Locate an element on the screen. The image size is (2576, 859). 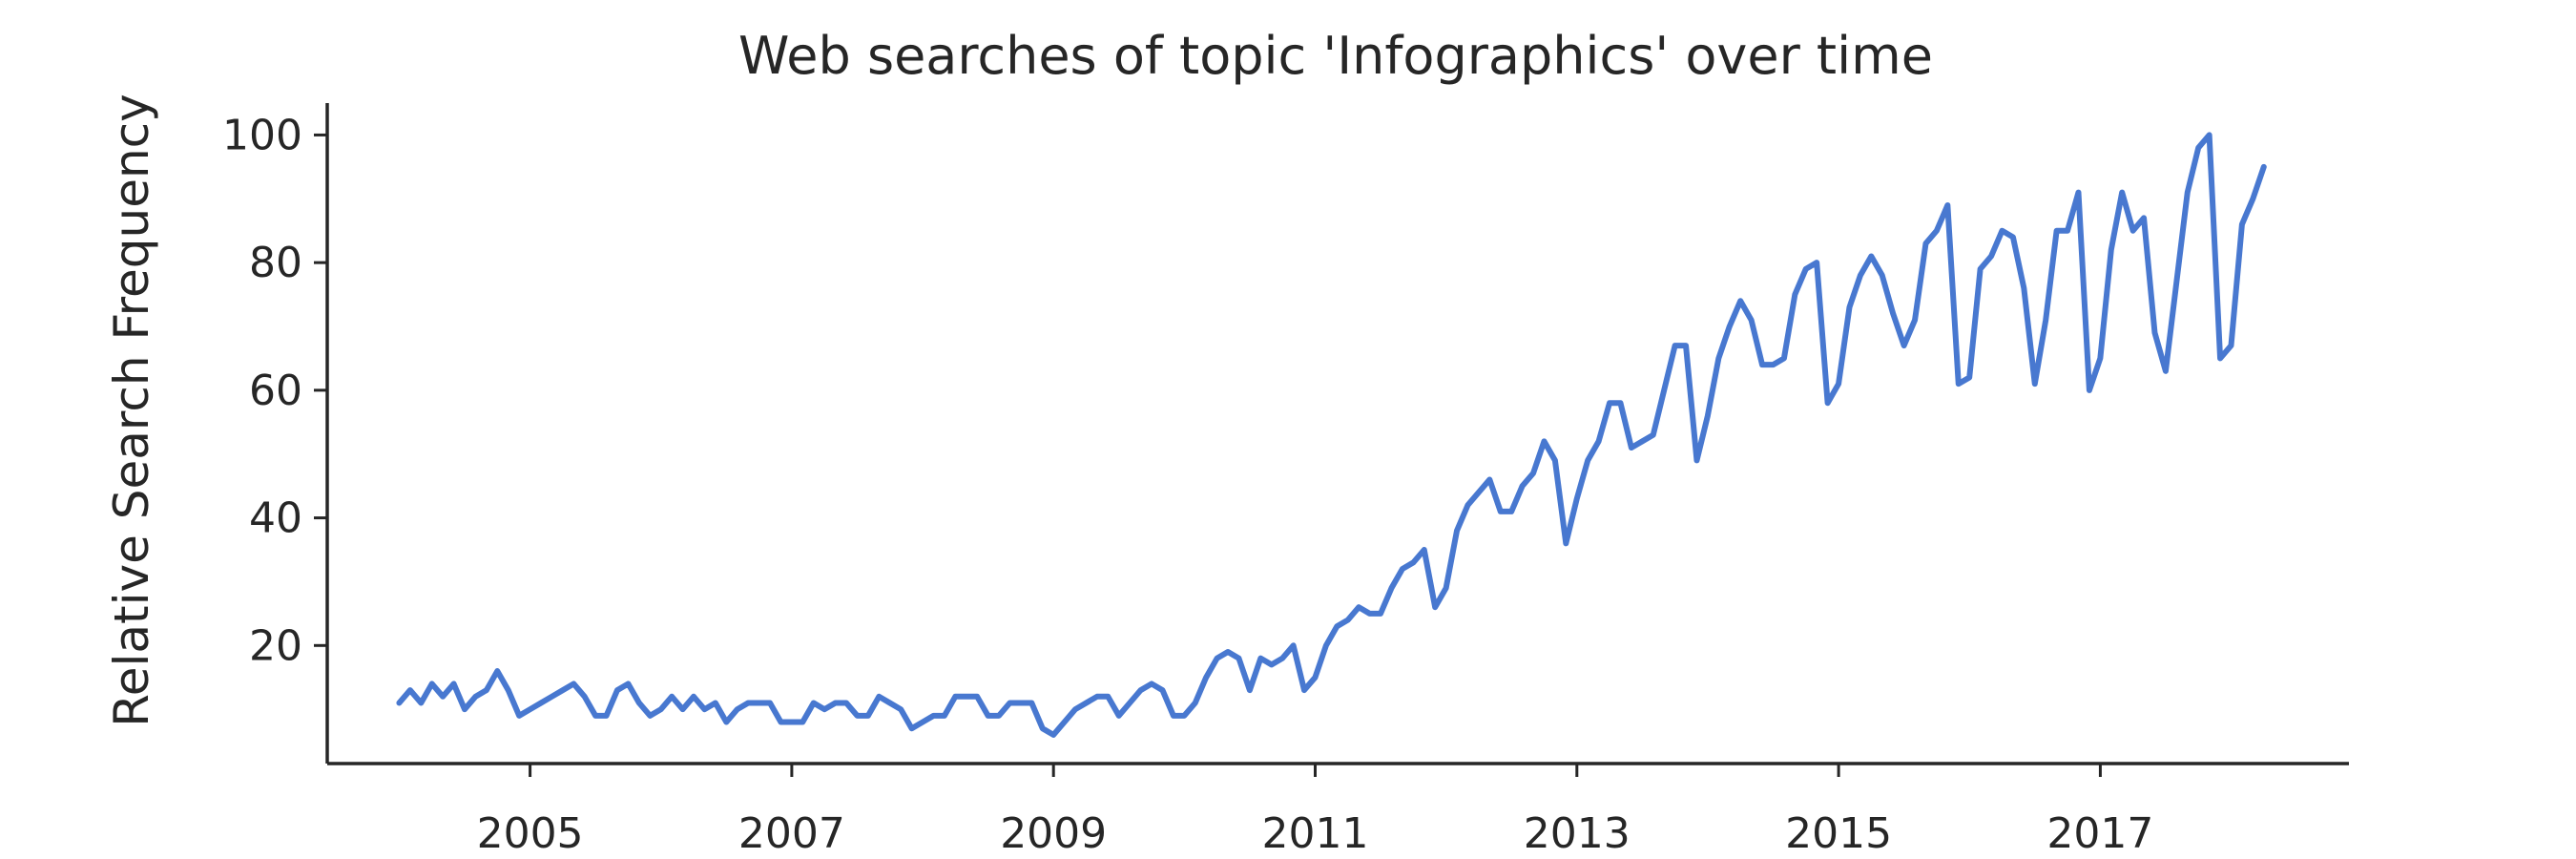
x-tick-label: 2007 is located at coordinates (791, 833).